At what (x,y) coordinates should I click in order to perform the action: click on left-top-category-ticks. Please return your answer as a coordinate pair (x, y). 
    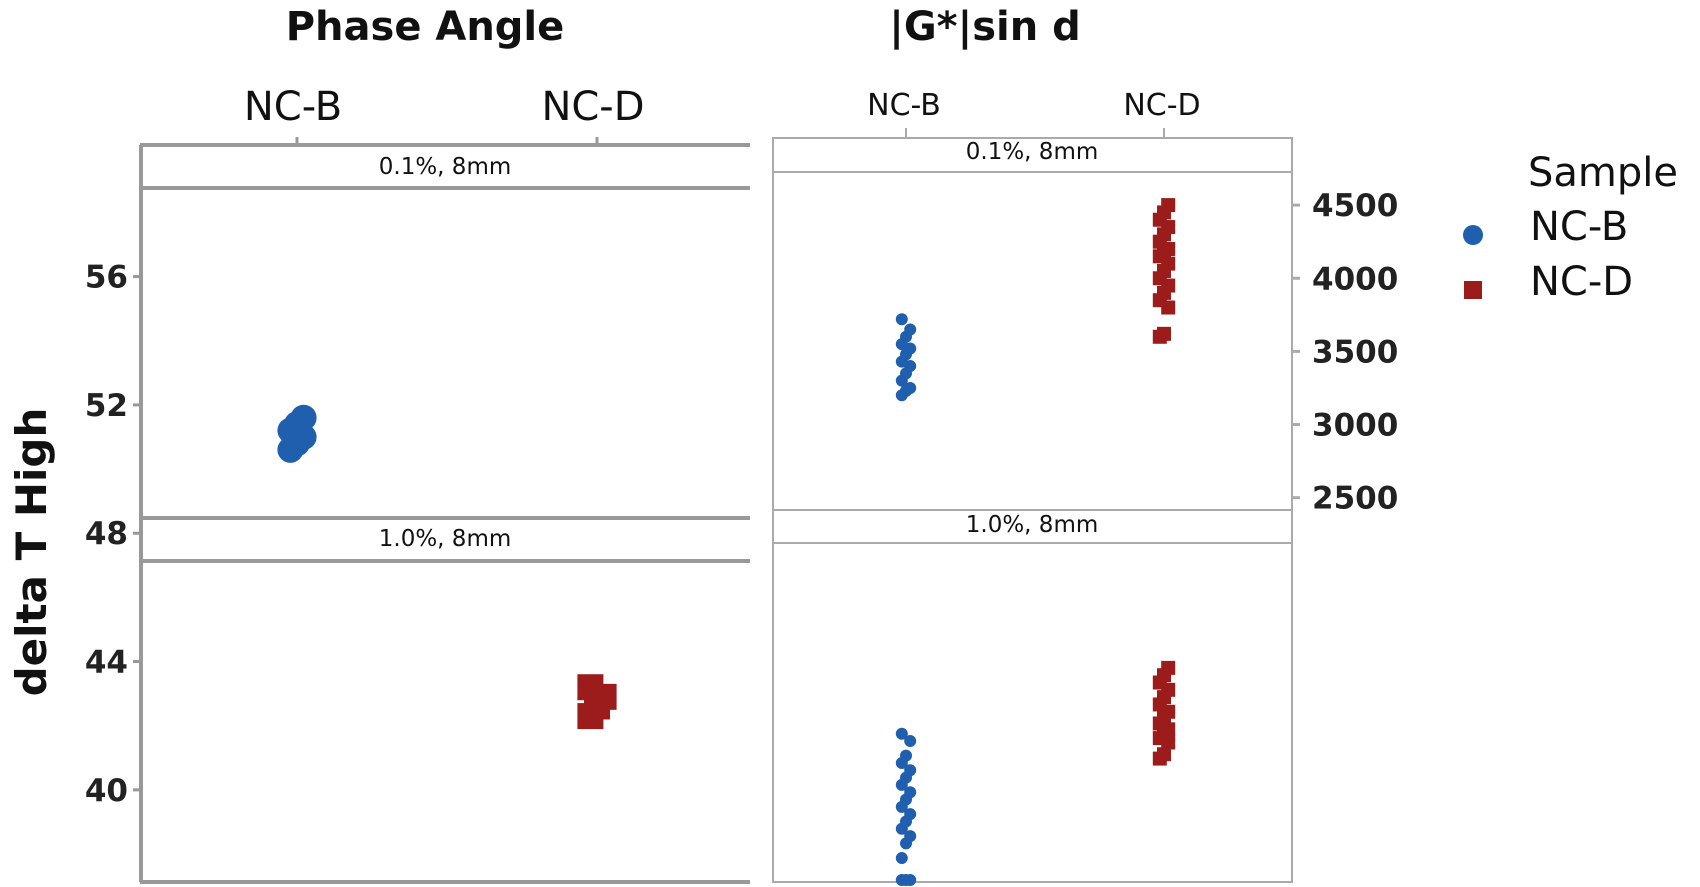
    Looking at the image, I should click on (447, 141).